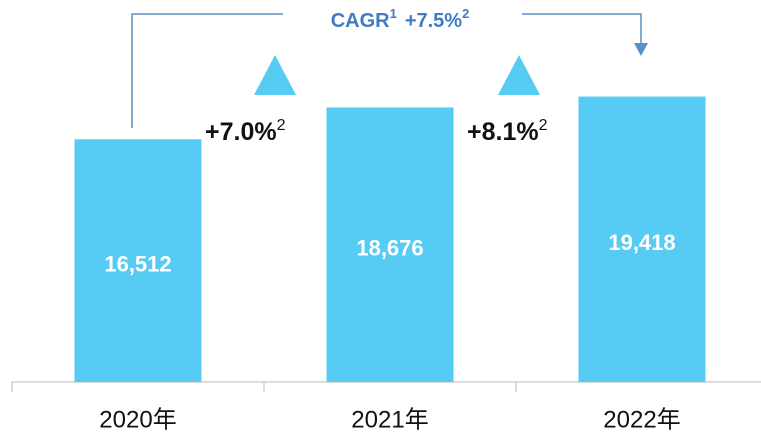  What do you see at coordinates (360, 21) in the screenshot?
I see `cagr-text: CAGR` at bounding box center [360, 21].